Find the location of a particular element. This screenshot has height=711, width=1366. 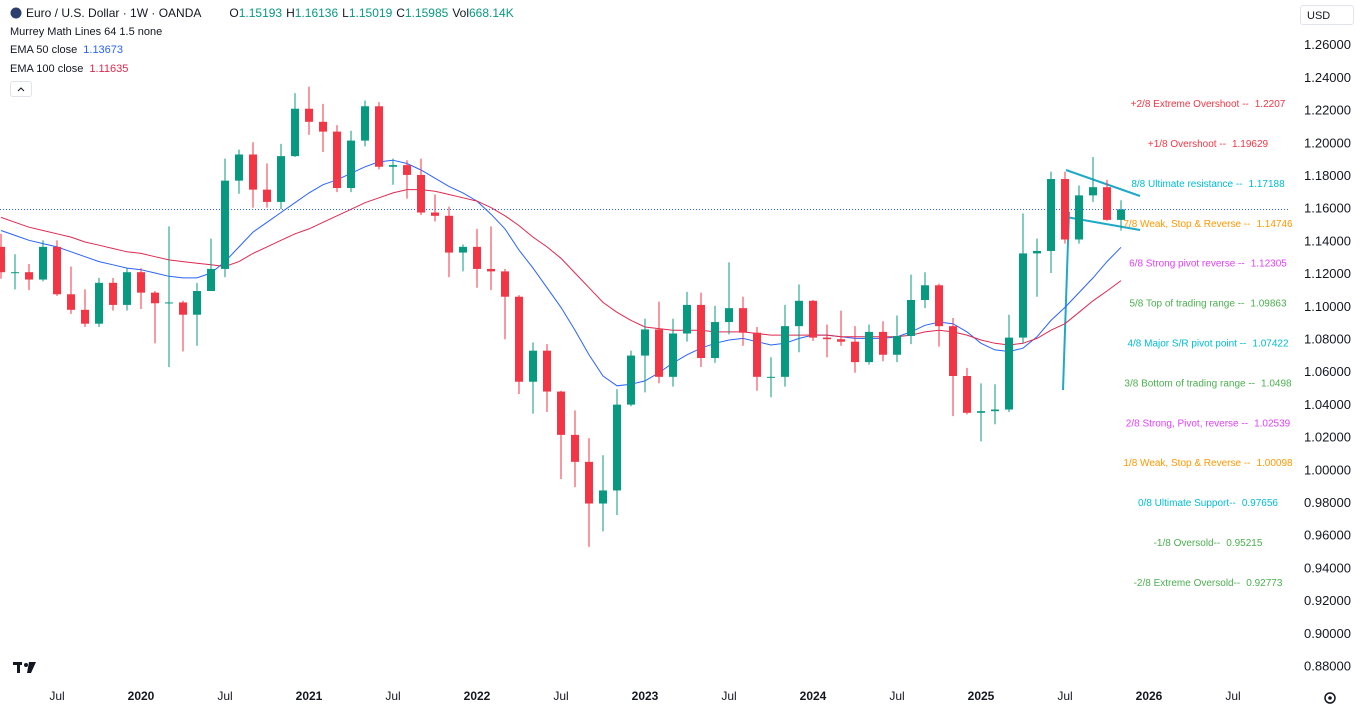

ema-legend: EMA 100 close 1.11635 is located at coordinates (69, 69).